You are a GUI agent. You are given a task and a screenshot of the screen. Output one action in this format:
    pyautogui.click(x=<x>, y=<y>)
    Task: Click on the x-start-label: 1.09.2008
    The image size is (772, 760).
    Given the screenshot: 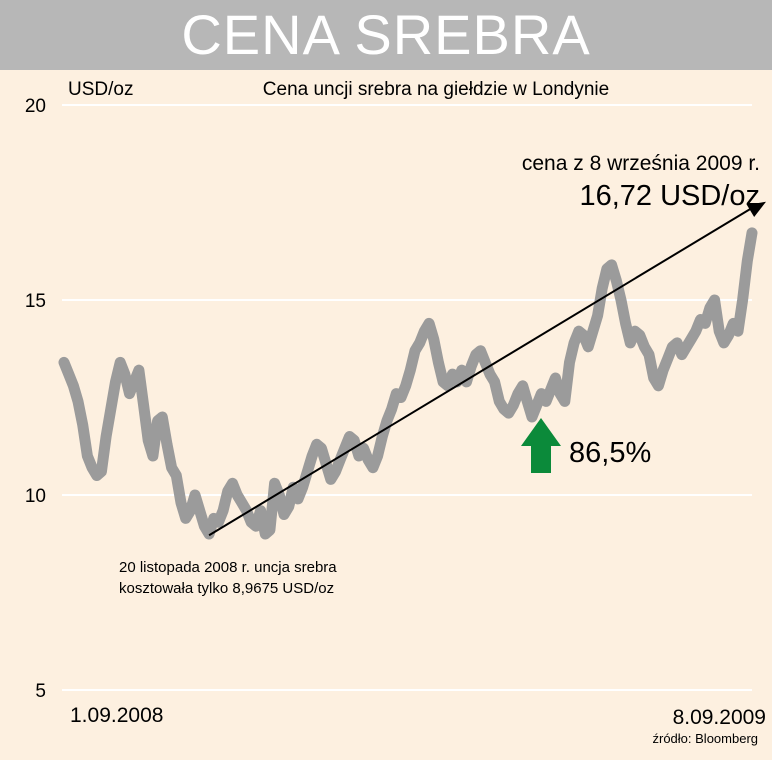 What is the action you would take?
    pyautogui.click(x=116, y=715)
    